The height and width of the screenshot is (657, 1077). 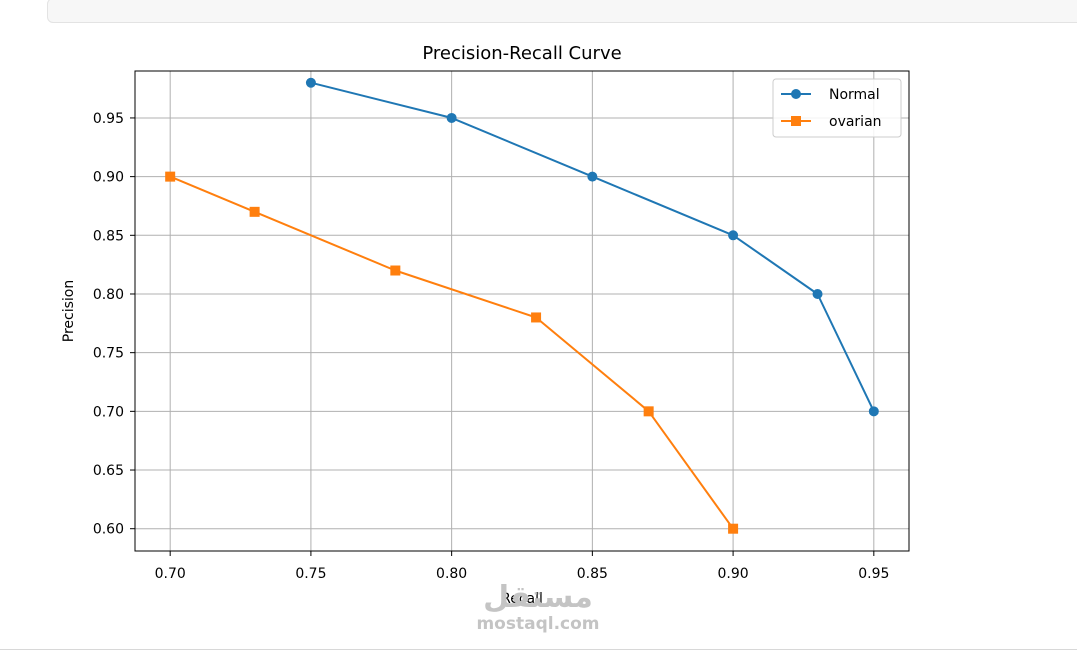 What do you see at coordinates (108, 530) in the screenshot?
I see `y-tick-label: 0.60` at bounding box center [108, 530].